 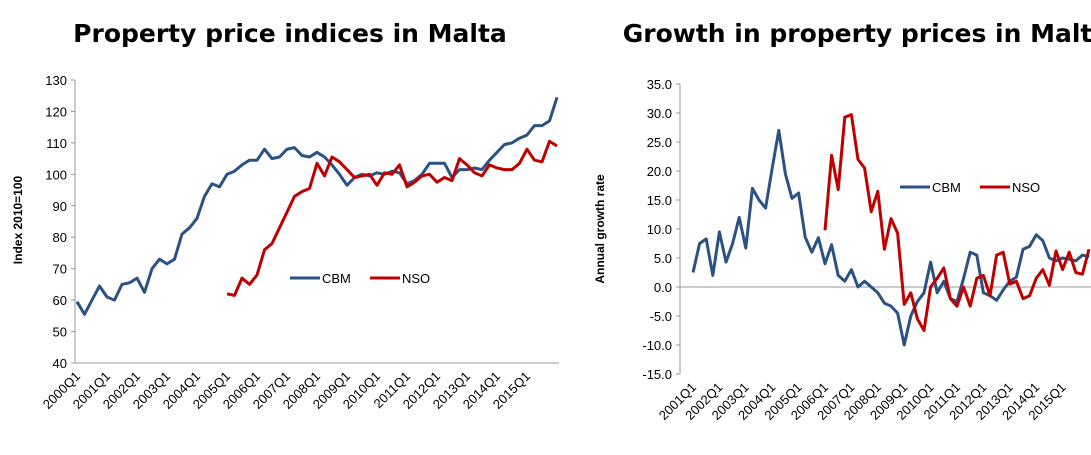 What do you see at coordinates (60, 363) in the screenshot?
I see `y-tick-label: 40` at bounding box center [60, 363].